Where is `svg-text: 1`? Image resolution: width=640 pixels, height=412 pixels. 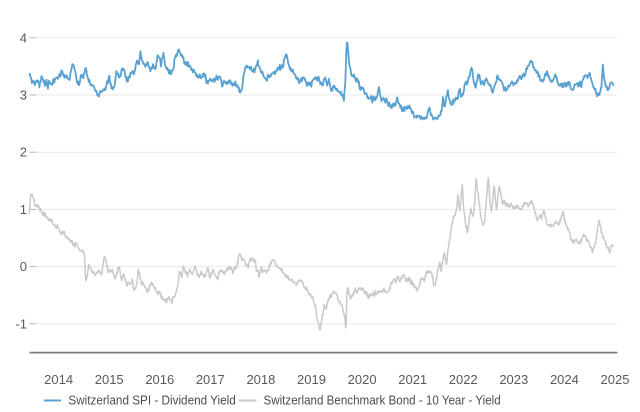
svg-text: 1 is located at coordinates (23, 209).